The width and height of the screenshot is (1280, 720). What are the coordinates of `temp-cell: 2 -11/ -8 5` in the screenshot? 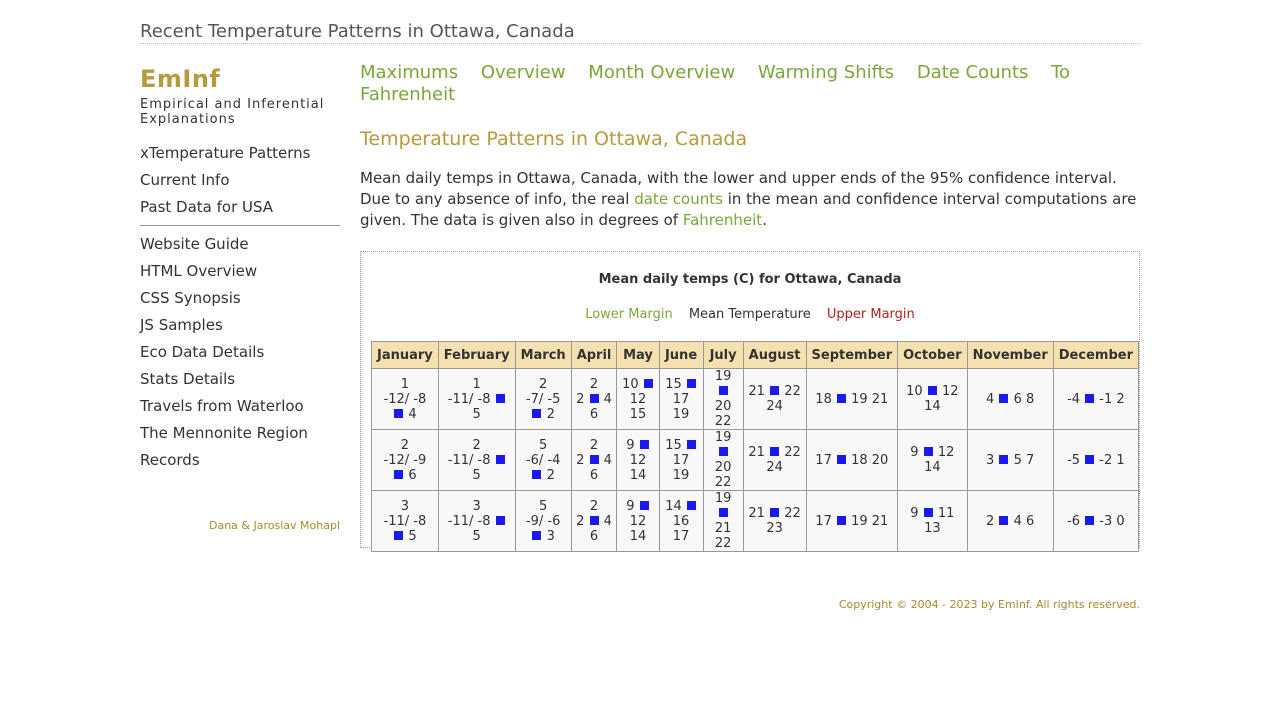 It's located at (476, 460).